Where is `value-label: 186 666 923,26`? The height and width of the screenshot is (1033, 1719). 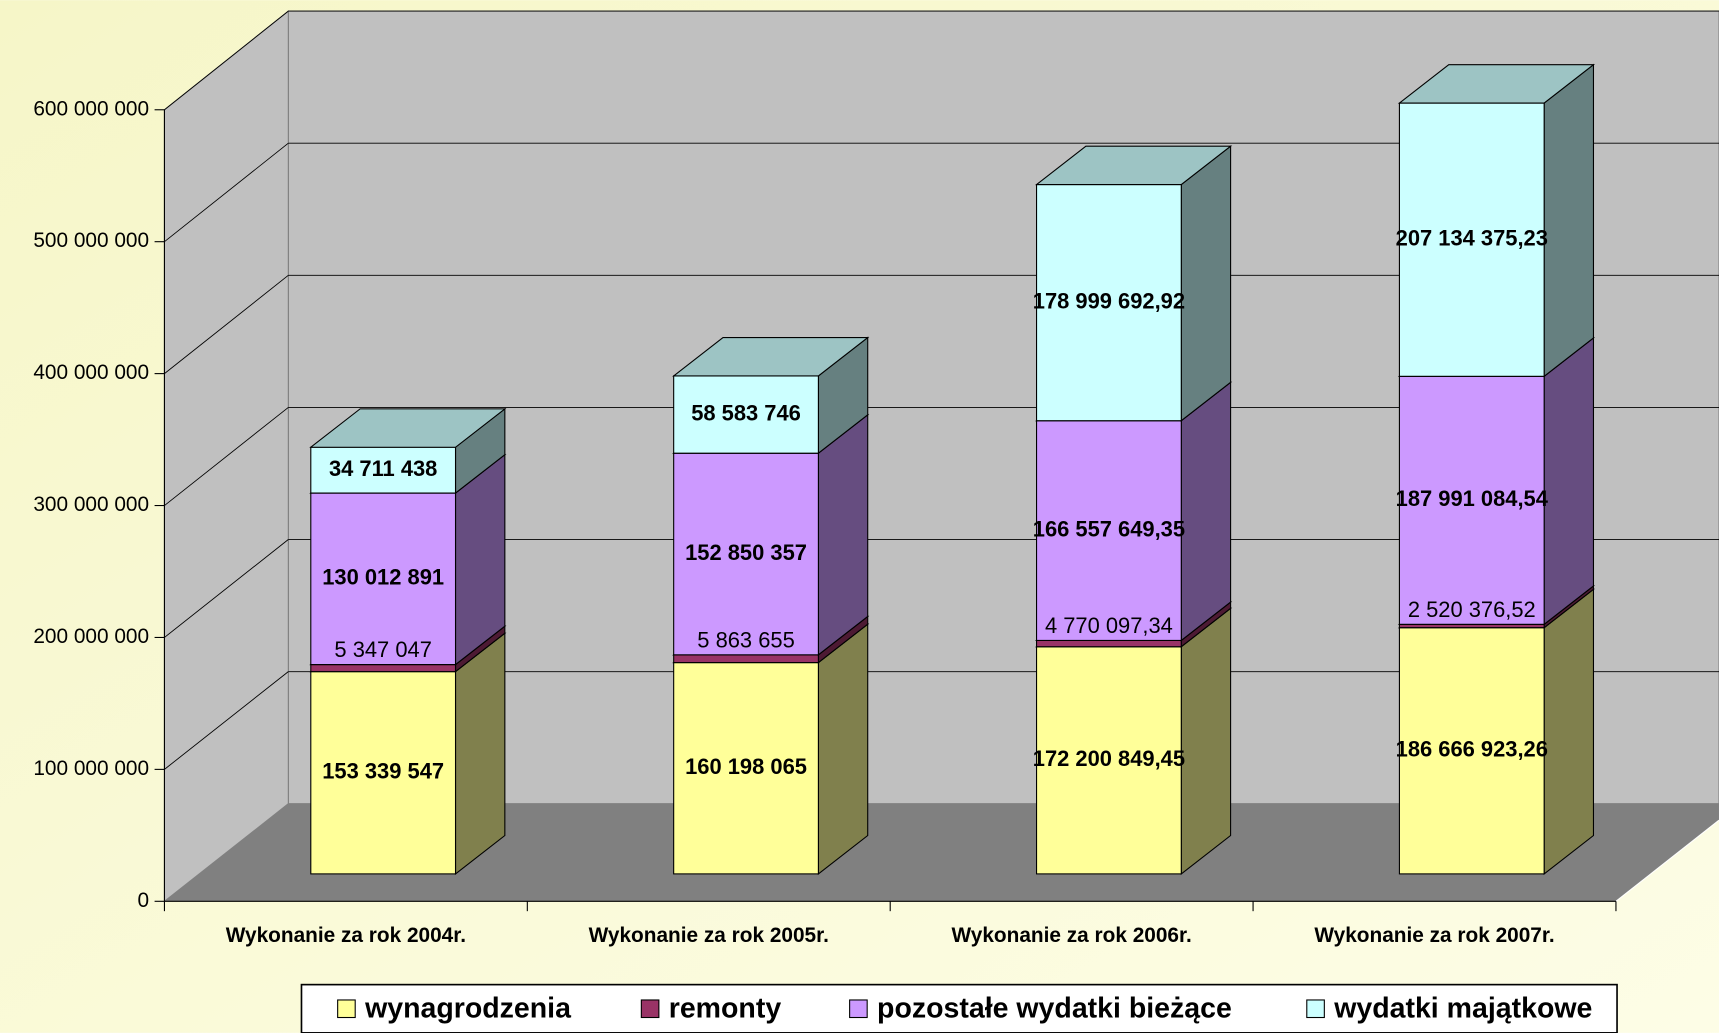 value-label: 186 666 923,26 is located at coordinates (1472, 749).